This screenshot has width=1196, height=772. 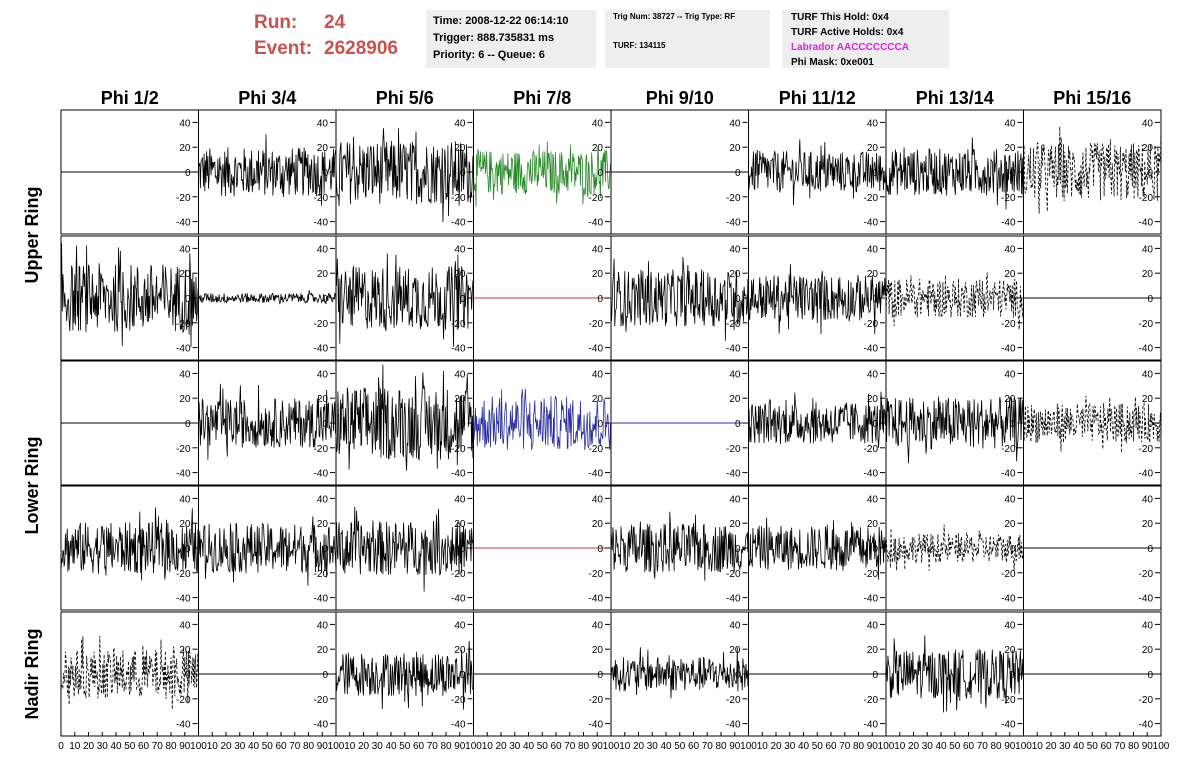 What do you see at coordinates (276, 22) in the screenshot?
I see `run-label: Run:` at bounding box center [276, 22].